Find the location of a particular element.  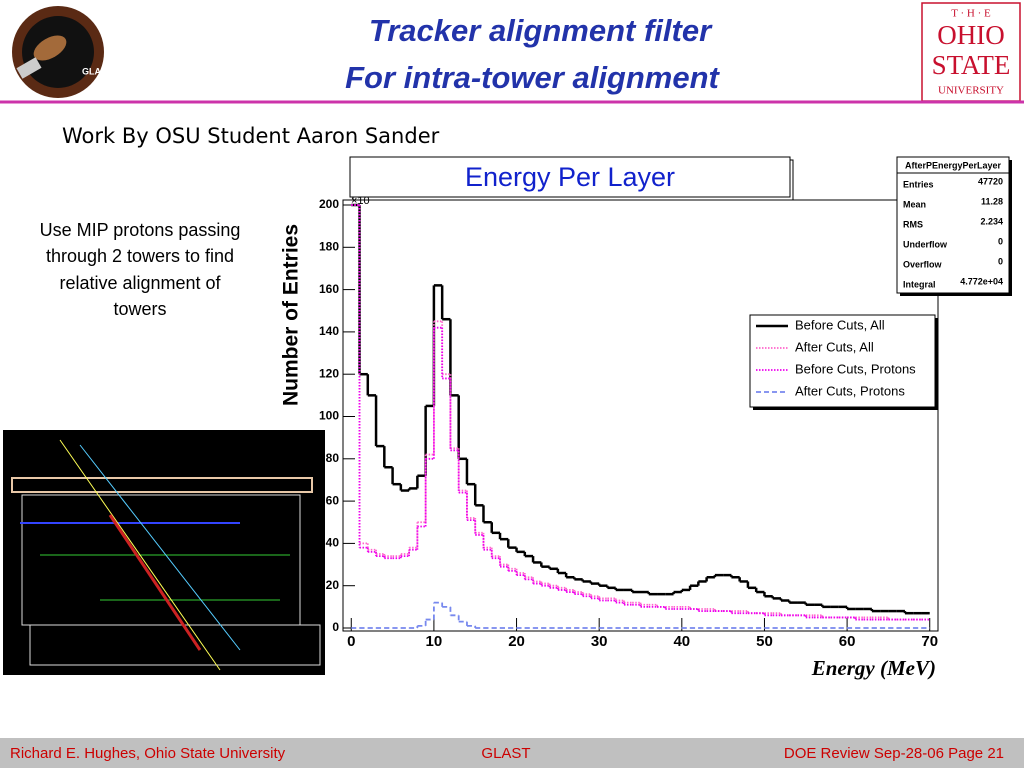

y-tick-label: 140 is located at coordinates (329, 331).